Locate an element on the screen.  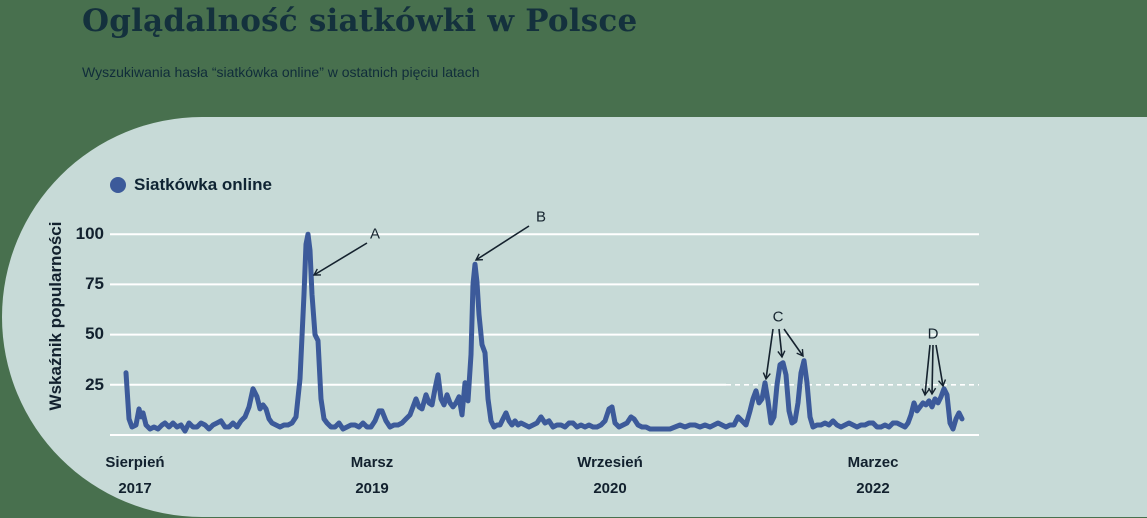
page-title: Oglądalność siatkówki w Polsce is located at coordinates (360, 21).